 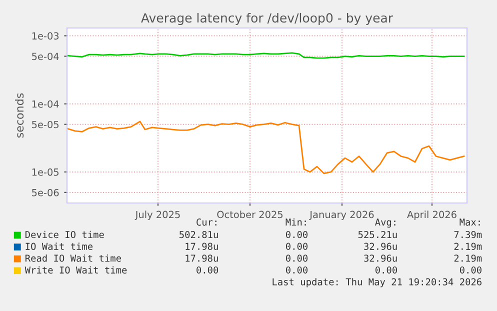 What do you see at coordinates (296, 222) in the screenshot?
I see `text: Min:` at bounding box center [296, 222].